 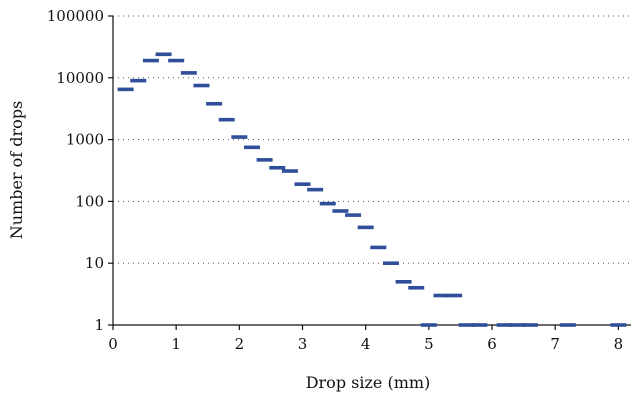 What do you see at coordinates (99, 325) in the screenshot?
I see `y-tick-label: 1` at bounding box center [99, 325].